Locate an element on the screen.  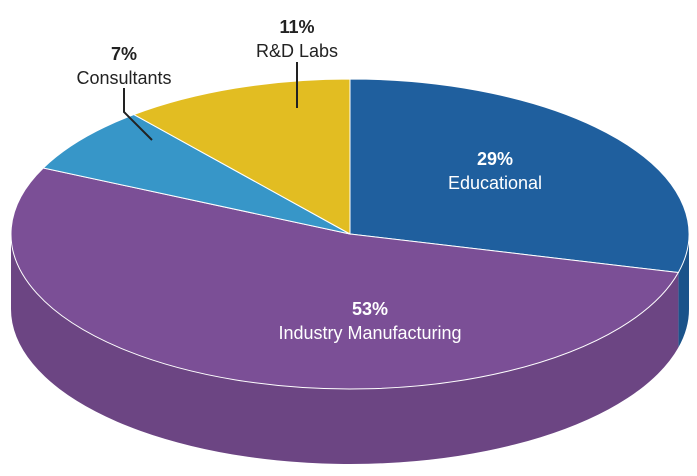
leader-line is located at coordinates (138, 114).